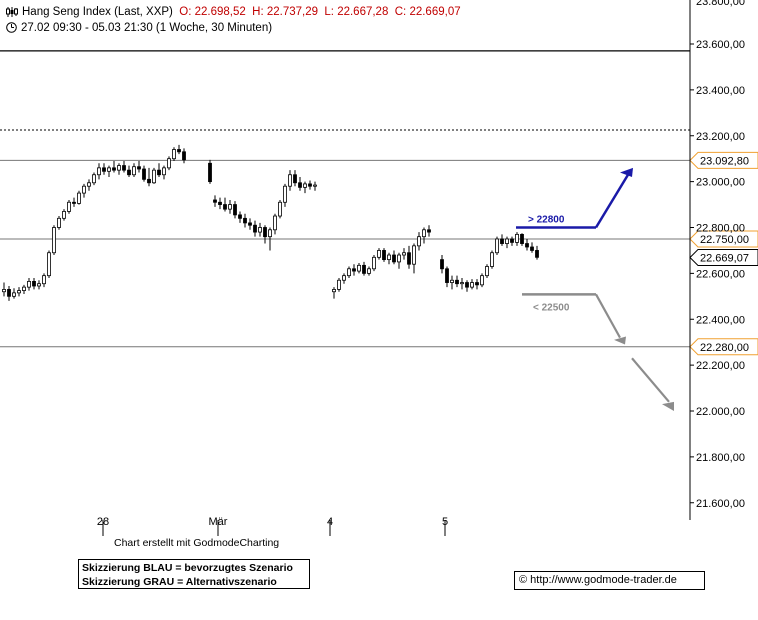  Describe the element at coordinates (720, 45) in the screenshot. I see `y-tick-label: 23.600,00` at that location.